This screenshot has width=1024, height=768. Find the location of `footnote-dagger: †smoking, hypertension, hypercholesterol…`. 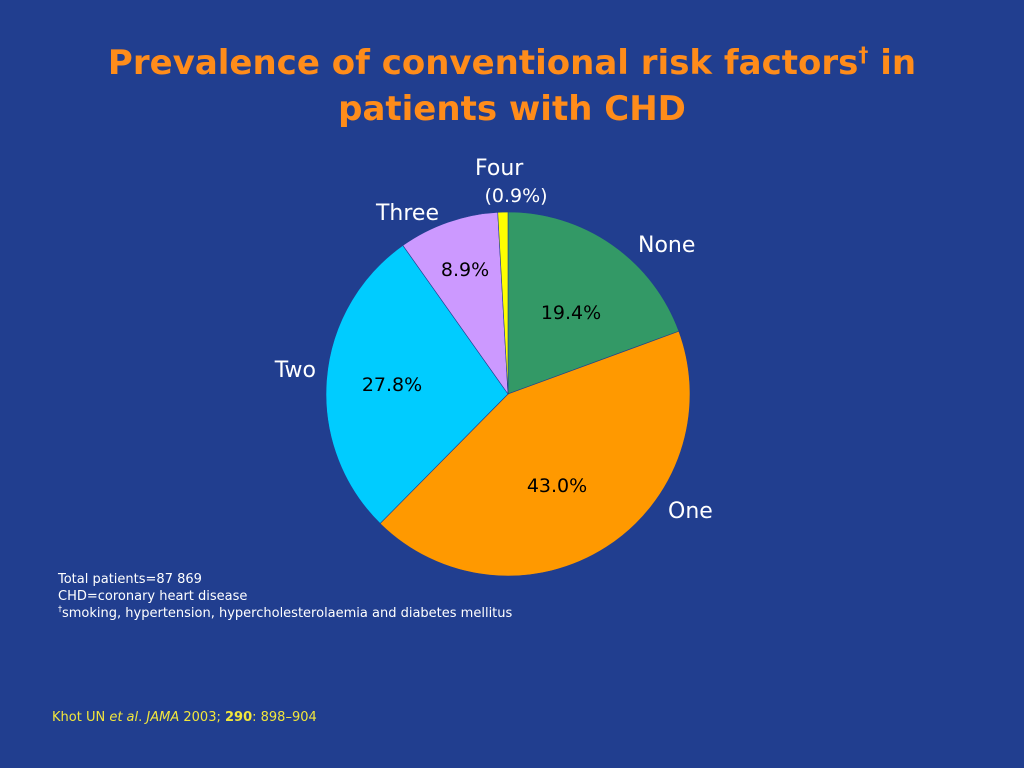

footnote-dagger: †smoking, hypertension, hypercholesterol… is located at coordinates (285, 613).